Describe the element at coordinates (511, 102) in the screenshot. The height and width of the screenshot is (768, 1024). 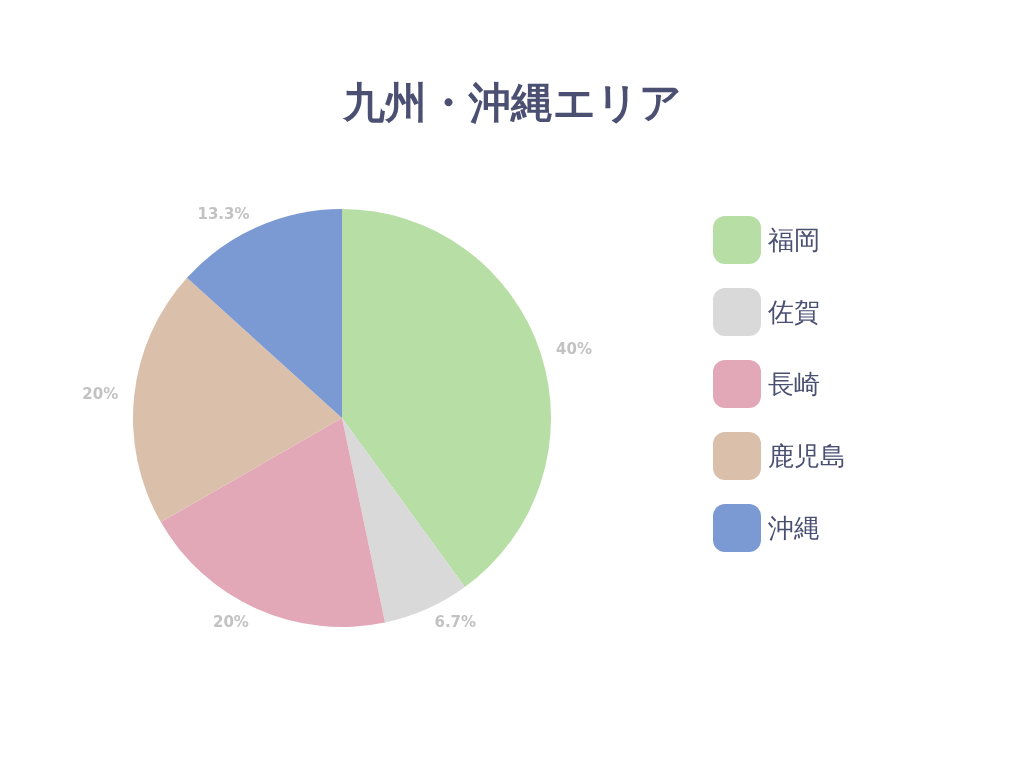
I see `chart-title: 九州・沖縄エリア` at that location.